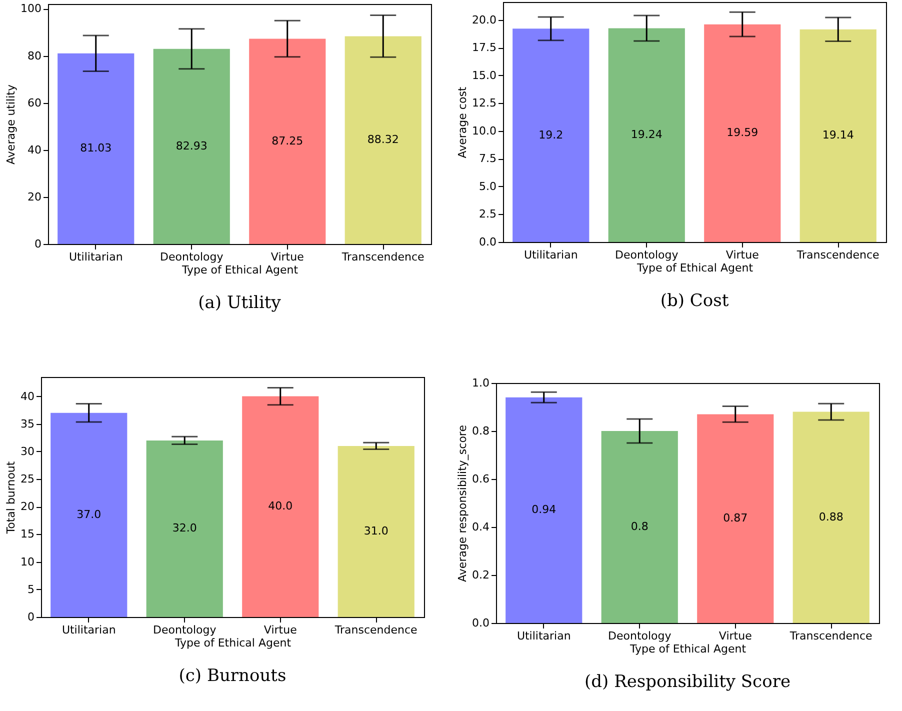  I want to click on y-tick-label: 15, so click(27, 534).